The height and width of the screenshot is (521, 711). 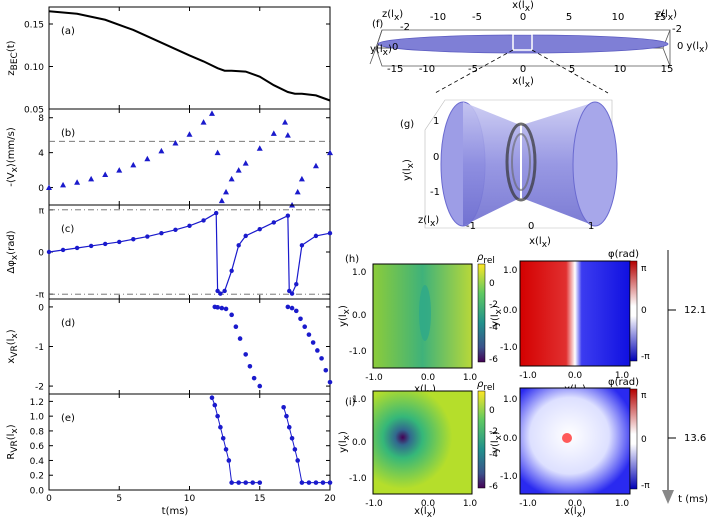 I want to click on x-tick-label: -5, so click(x=473, y=69).